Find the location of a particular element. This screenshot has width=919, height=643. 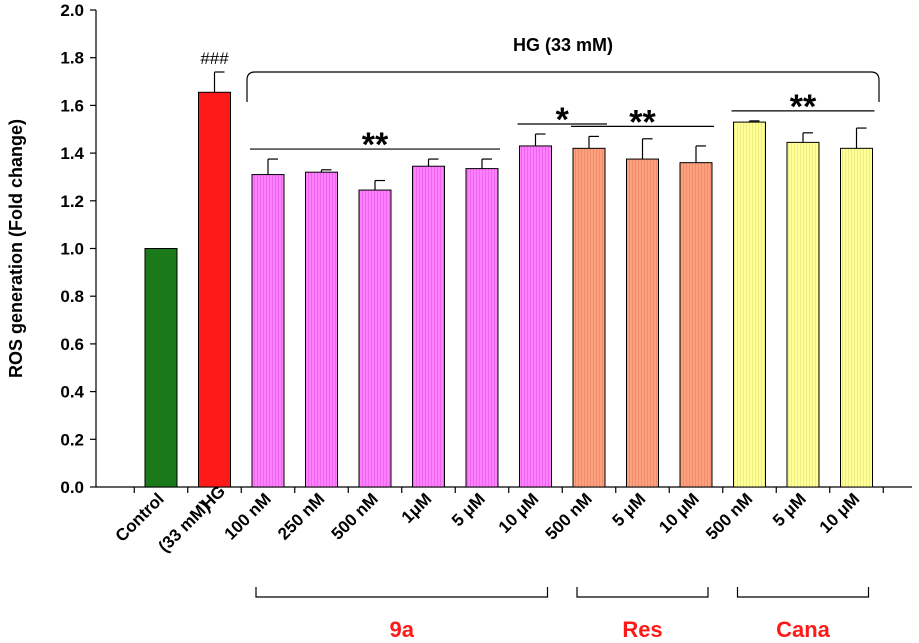

group-label: Cana is located at coordinates (803, 629).